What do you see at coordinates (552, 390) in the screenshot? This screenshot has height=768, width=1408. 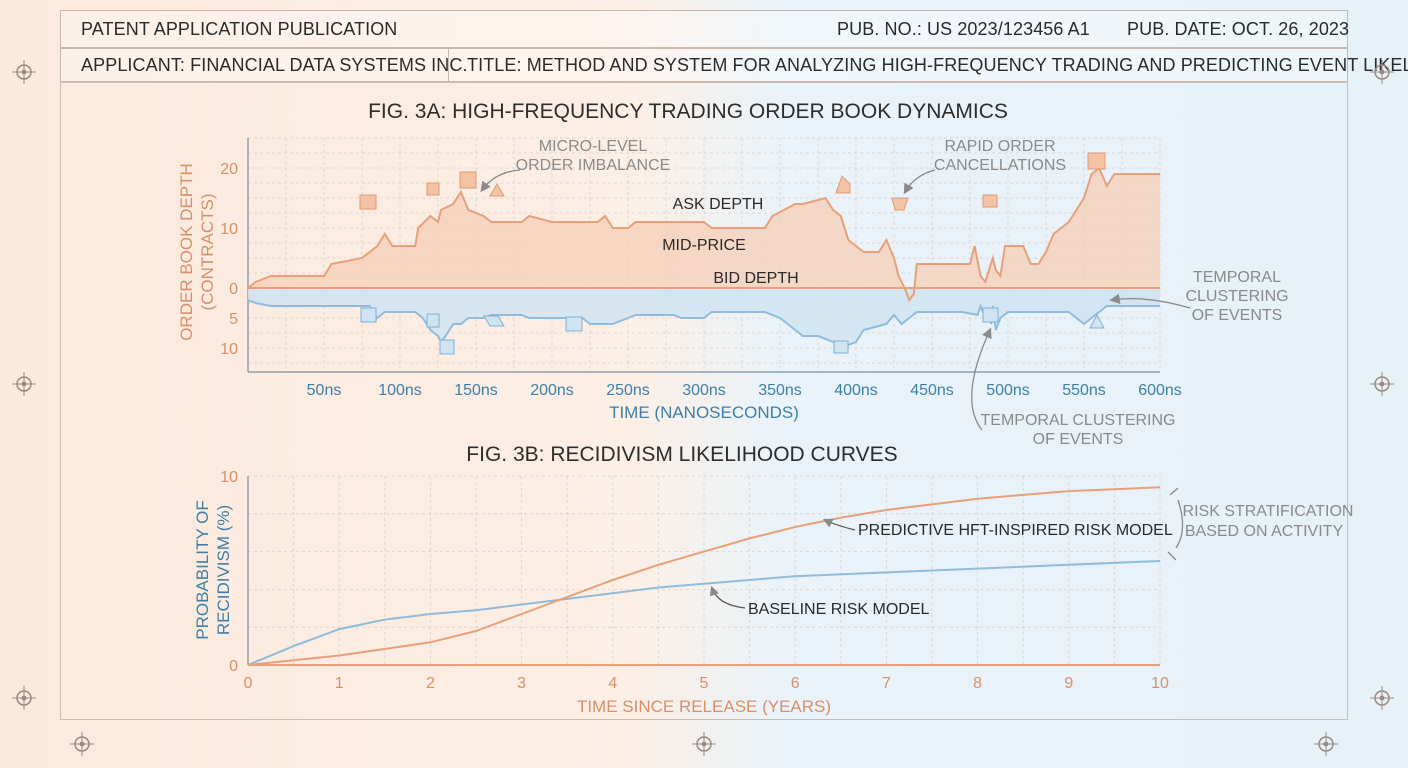 I see `fig3a-x-tick-label: 200ns` at bounding box center [552, 390].